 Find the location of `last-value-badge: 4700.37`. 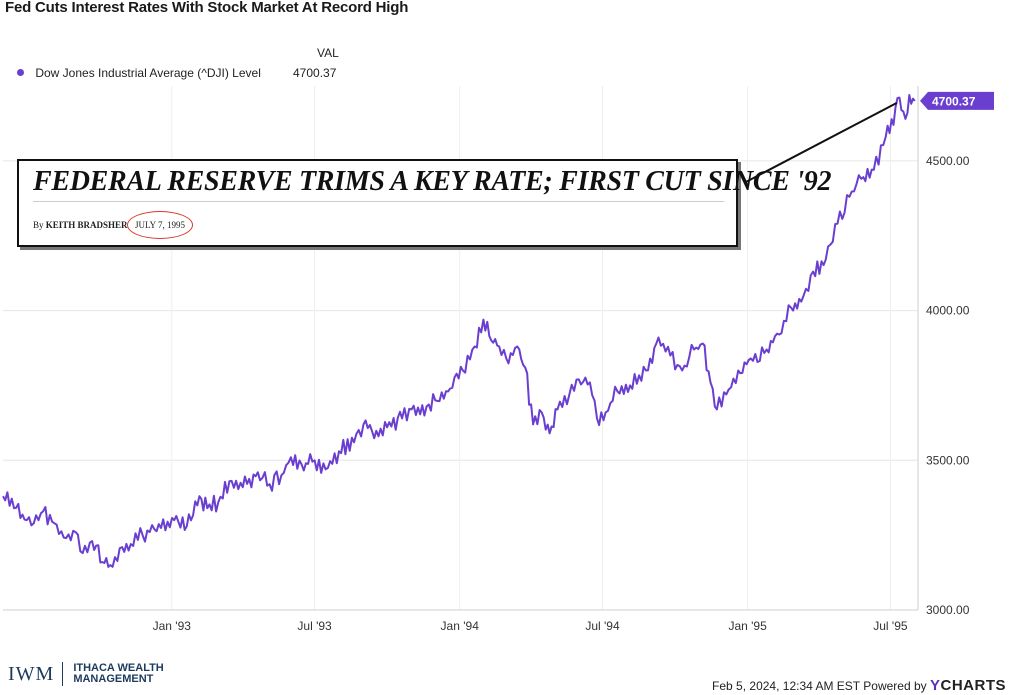

last-value-badge: 4700.37 is located at coordinates (957, 100).